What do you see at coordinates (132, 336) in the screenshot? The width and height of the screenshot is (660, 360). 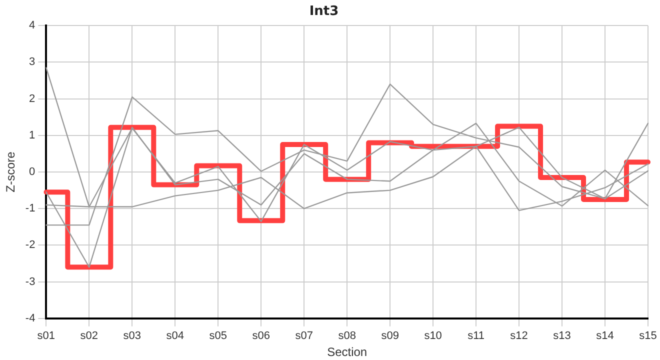 I see `x-tick-label: s03` at bounding box center [132, 336].